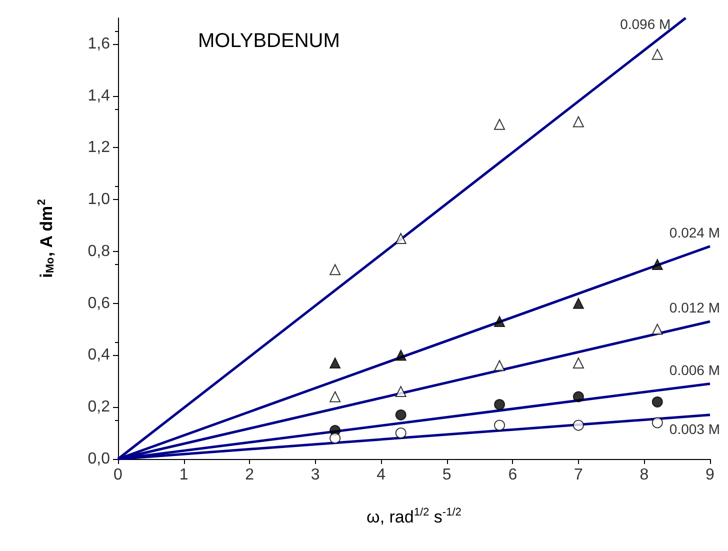 The image size is (728, 551). Describe the element at coordinates (99, 95) in the screenshot. I see `y-tick-label: 1,4` at that location.